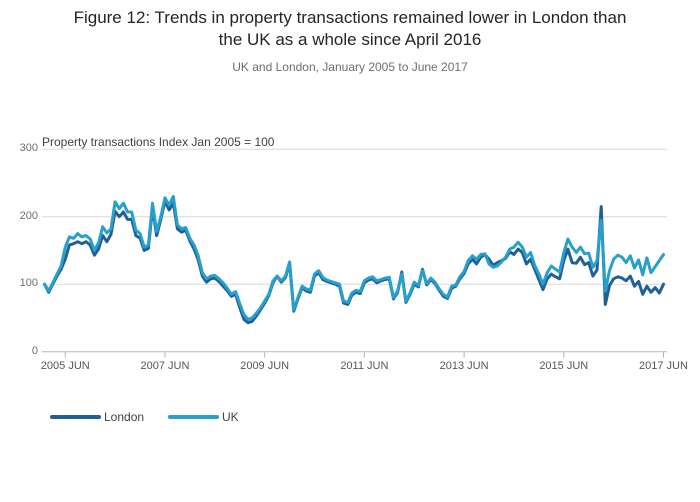 The height and width of the screenshot is (502, 700). Describe the element at coordinates (364, 366) in the screenshot. I see `x-tick-label: 2011 JUN` at that location.